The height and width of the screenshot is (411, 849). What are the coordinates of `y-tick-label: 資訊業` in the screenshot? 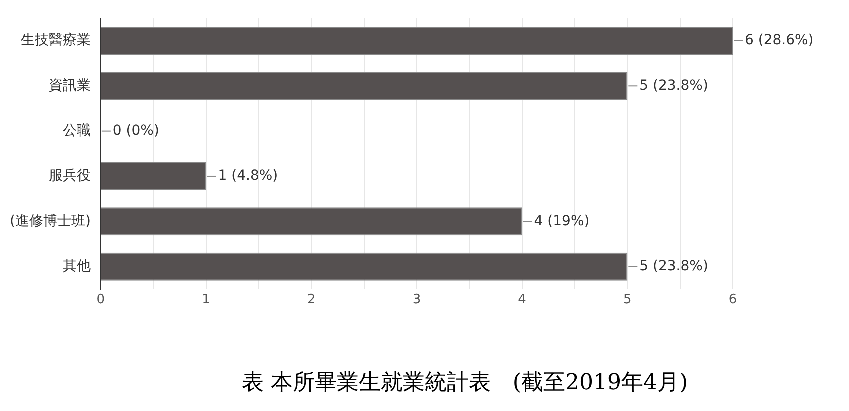 It's located at (69, 86).